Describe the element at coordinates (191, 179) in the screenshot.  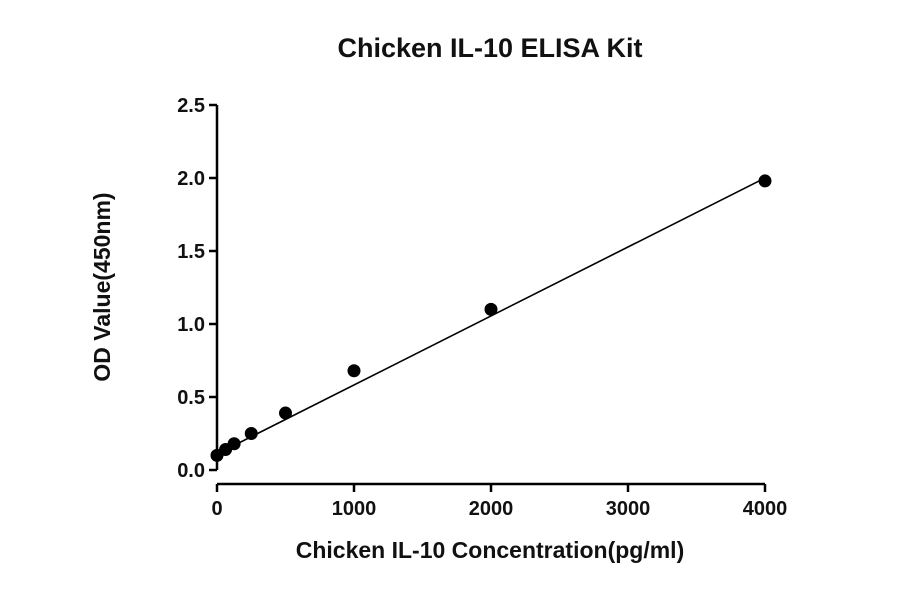
I see `y-tick-label: 2.0` at that location.